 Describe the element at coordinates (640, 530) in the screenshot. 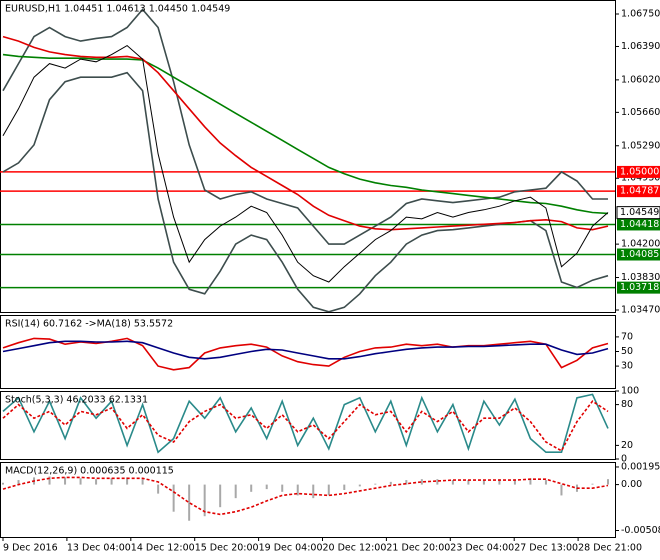

I see `y-tick-label: -0.00508` at that location.